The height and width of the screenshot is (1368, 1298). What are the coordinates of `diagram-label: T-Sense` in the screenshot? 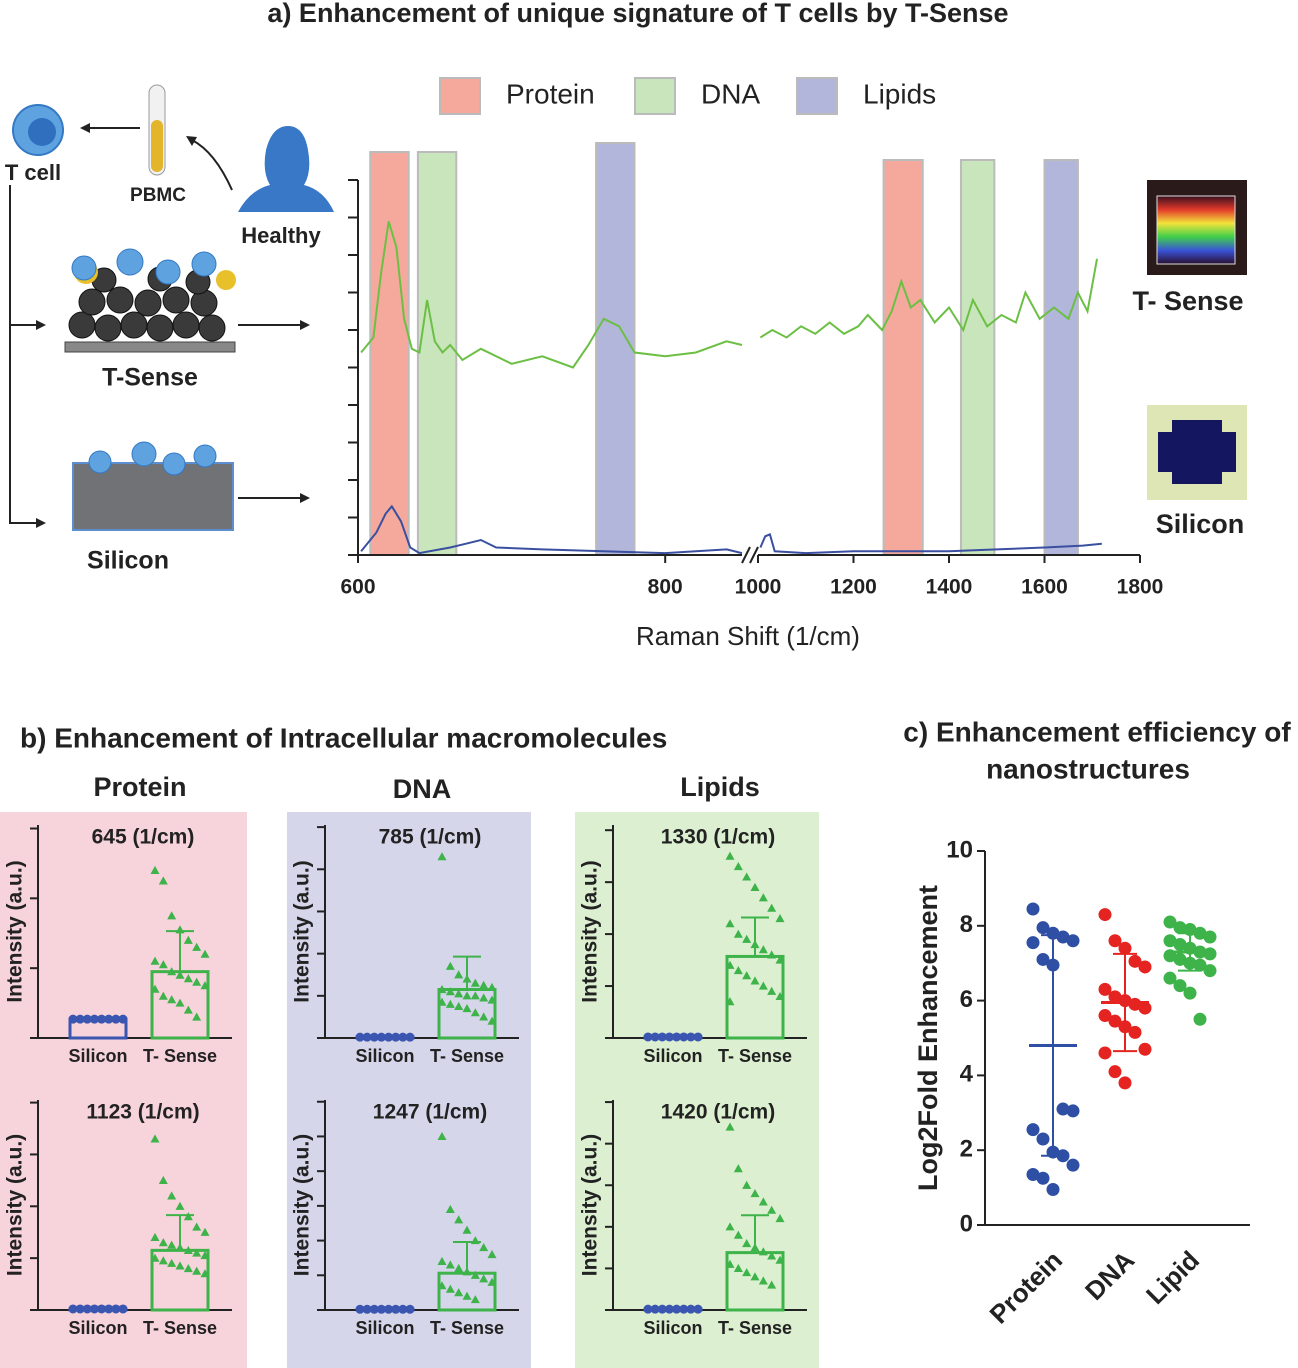 It's located at (150, 378).